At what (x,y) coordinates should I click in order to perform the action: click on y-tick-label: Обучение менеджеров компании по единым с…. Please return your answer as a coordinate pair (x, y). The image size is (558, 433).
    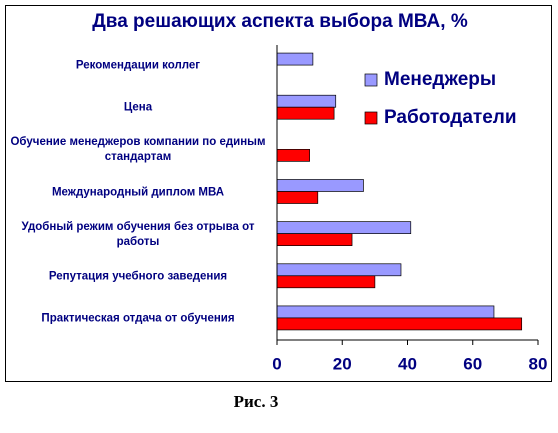
    Looking at the image, I should click on (138, 150).